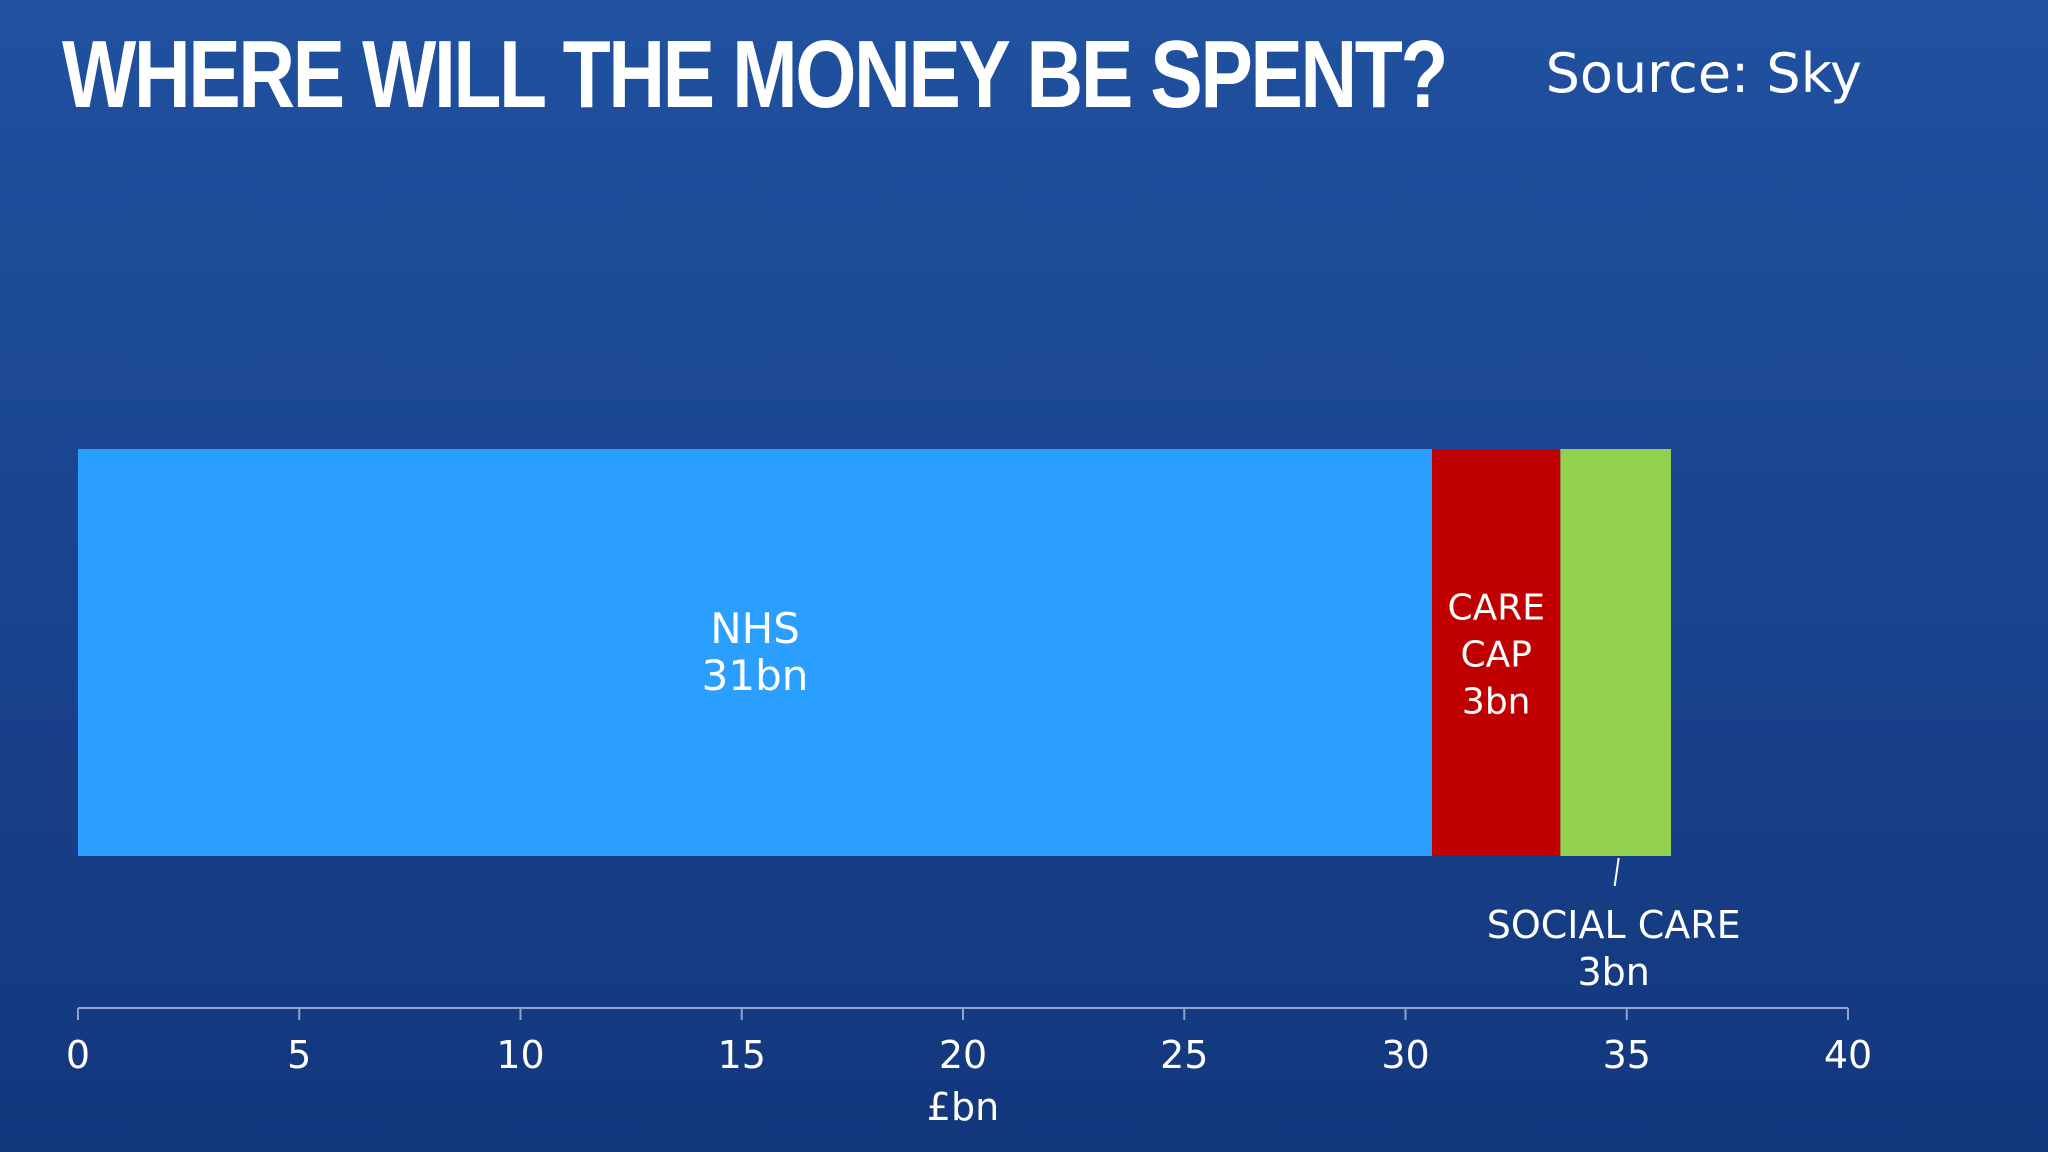 The width and height of the screenshot is (2048, 1152). What do you see at coordinates (1613, 972) in the screenshot?
I see `data-label-social-care-line-2: 3bn` at bounding box center [1613, 972].